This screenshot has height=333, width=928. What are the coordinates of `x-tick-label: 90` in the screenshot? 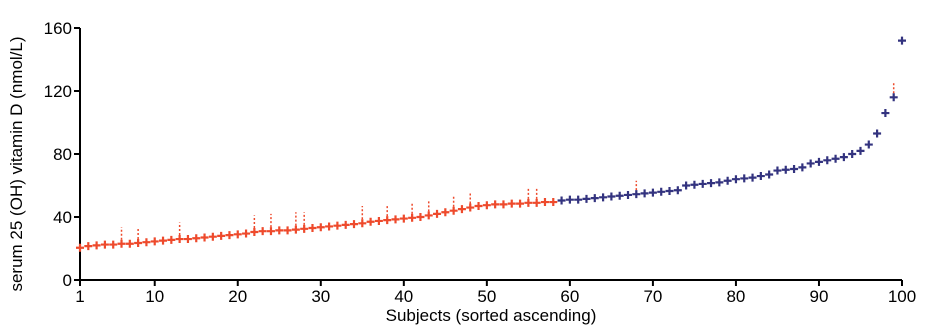 It's located at (819, 296).